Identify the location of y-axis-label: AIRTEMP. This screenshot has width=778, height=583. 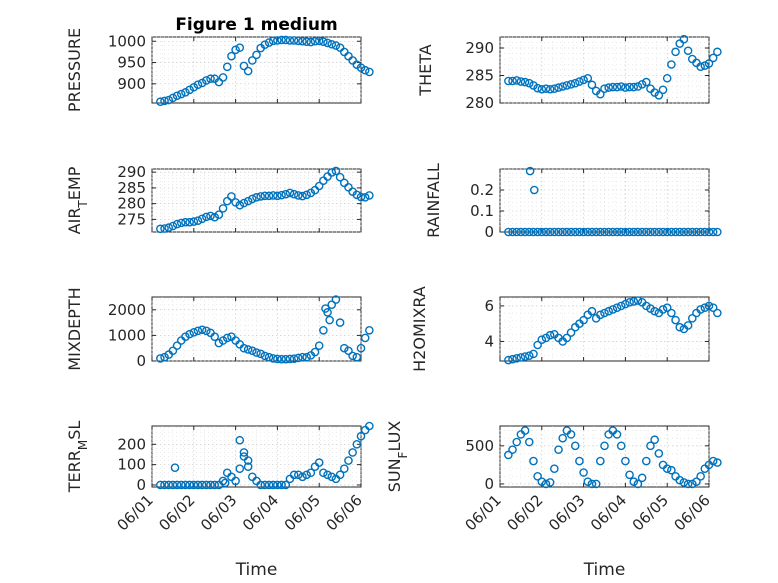
(77, 200).